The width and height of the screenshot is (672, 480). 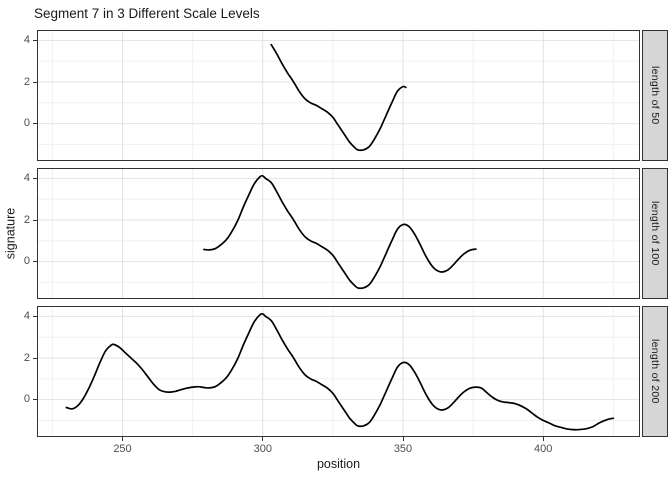 What do you see at coordinates (262, 449) in the screenshot?
I see `x-tick-label: 300` at bounding box center [262, 449].